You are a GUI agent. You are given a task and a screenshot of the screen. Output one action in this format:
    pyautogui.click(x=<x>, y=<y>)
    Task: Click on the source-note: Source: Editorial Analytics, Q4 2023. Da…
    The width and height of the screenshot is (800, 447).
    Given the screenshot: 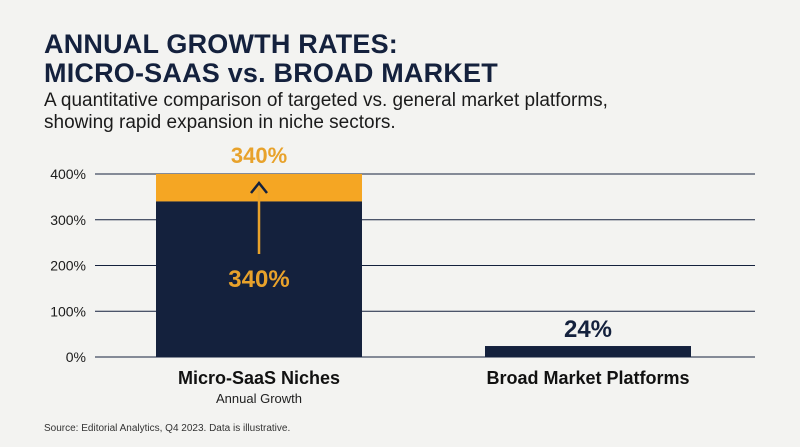 What is the action you would take?
    pyautogui.click(x=167, y=428)
    